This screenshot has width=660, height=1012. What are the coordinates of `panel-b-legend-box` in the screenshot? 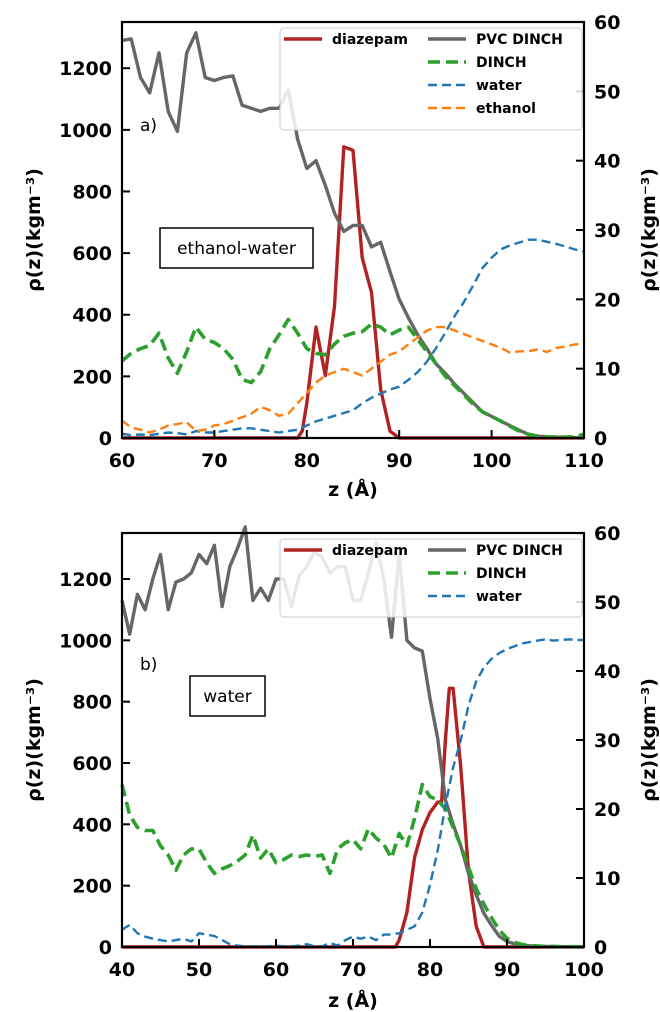 It's located at (431, 578).